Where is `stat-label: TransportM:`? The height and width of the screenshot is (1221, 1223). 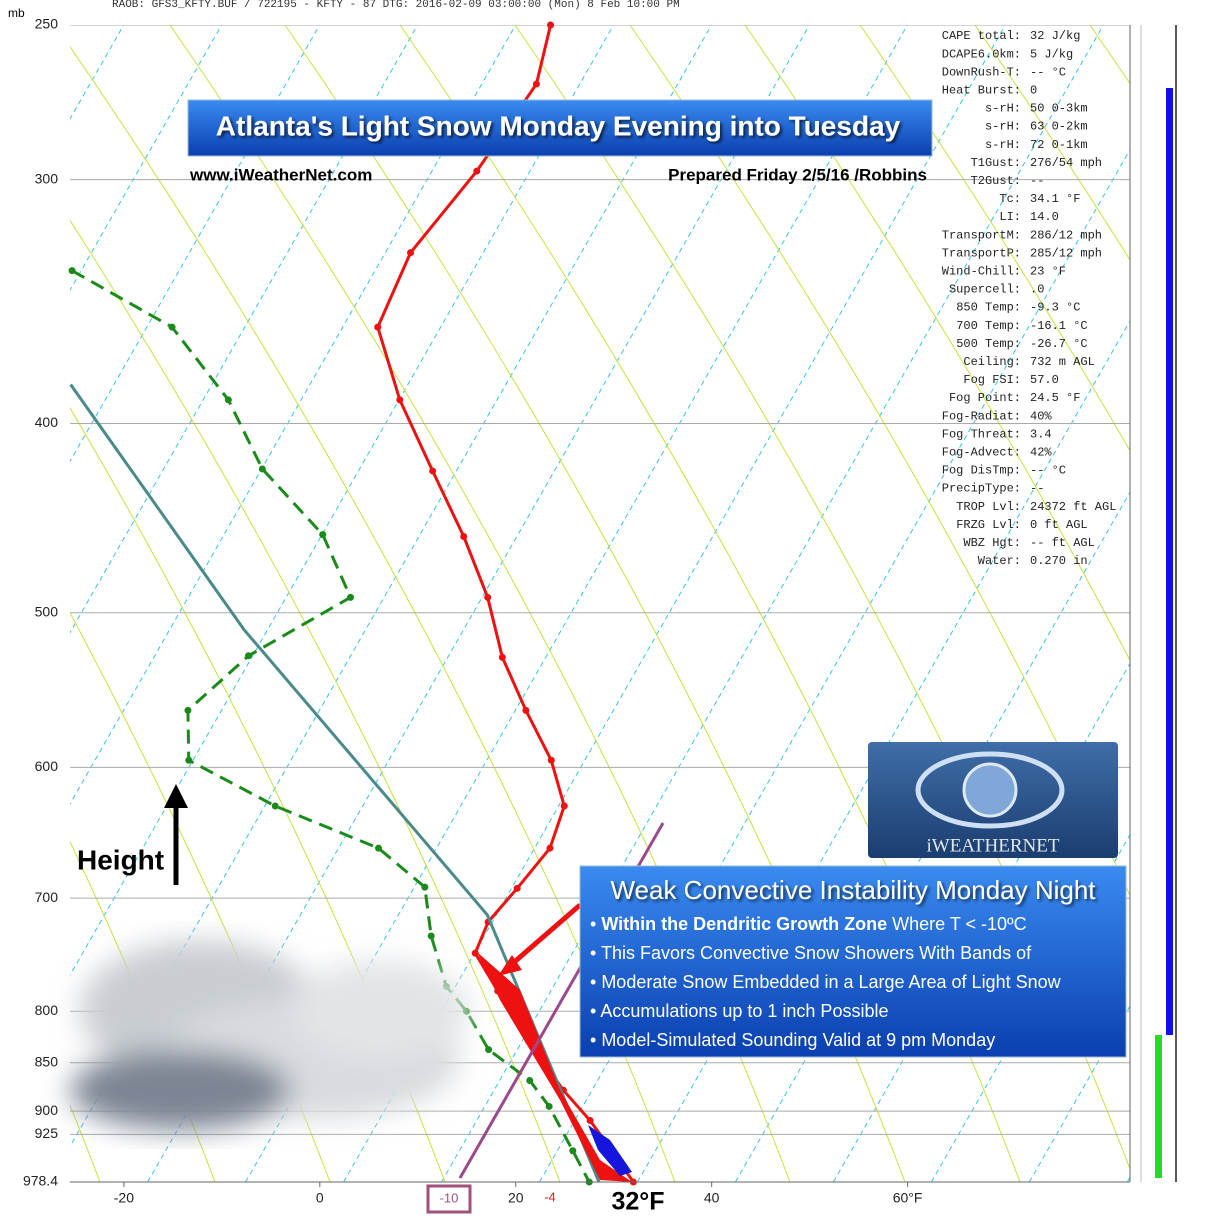 stat-label: TransportM: is located at coordinates (981, 235).